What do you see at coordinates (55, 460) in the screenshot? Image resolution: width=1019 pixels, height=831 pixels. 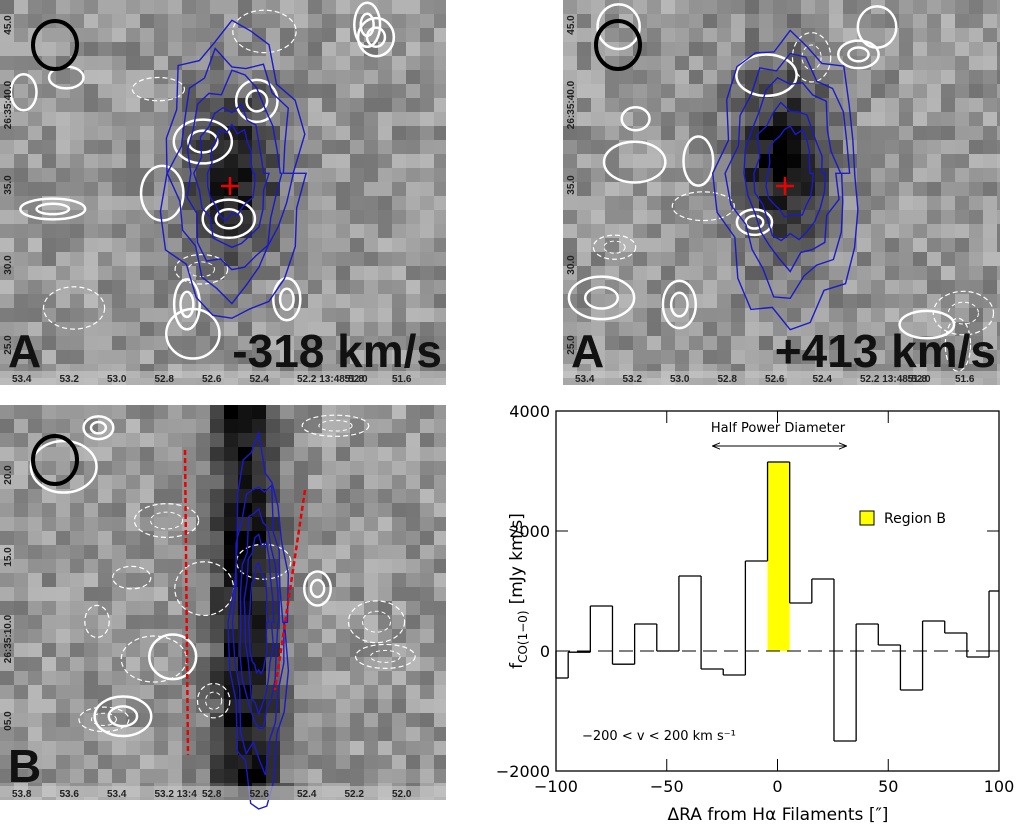 I see `beam` at bounding box center [55, 460].